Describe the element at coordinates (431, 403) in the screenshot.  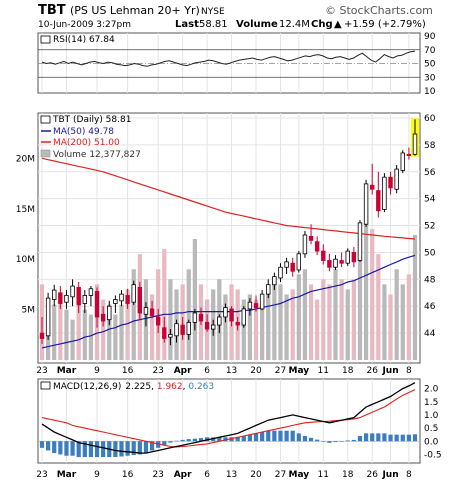
I see `macd-tick-label: 1.5` at that location.